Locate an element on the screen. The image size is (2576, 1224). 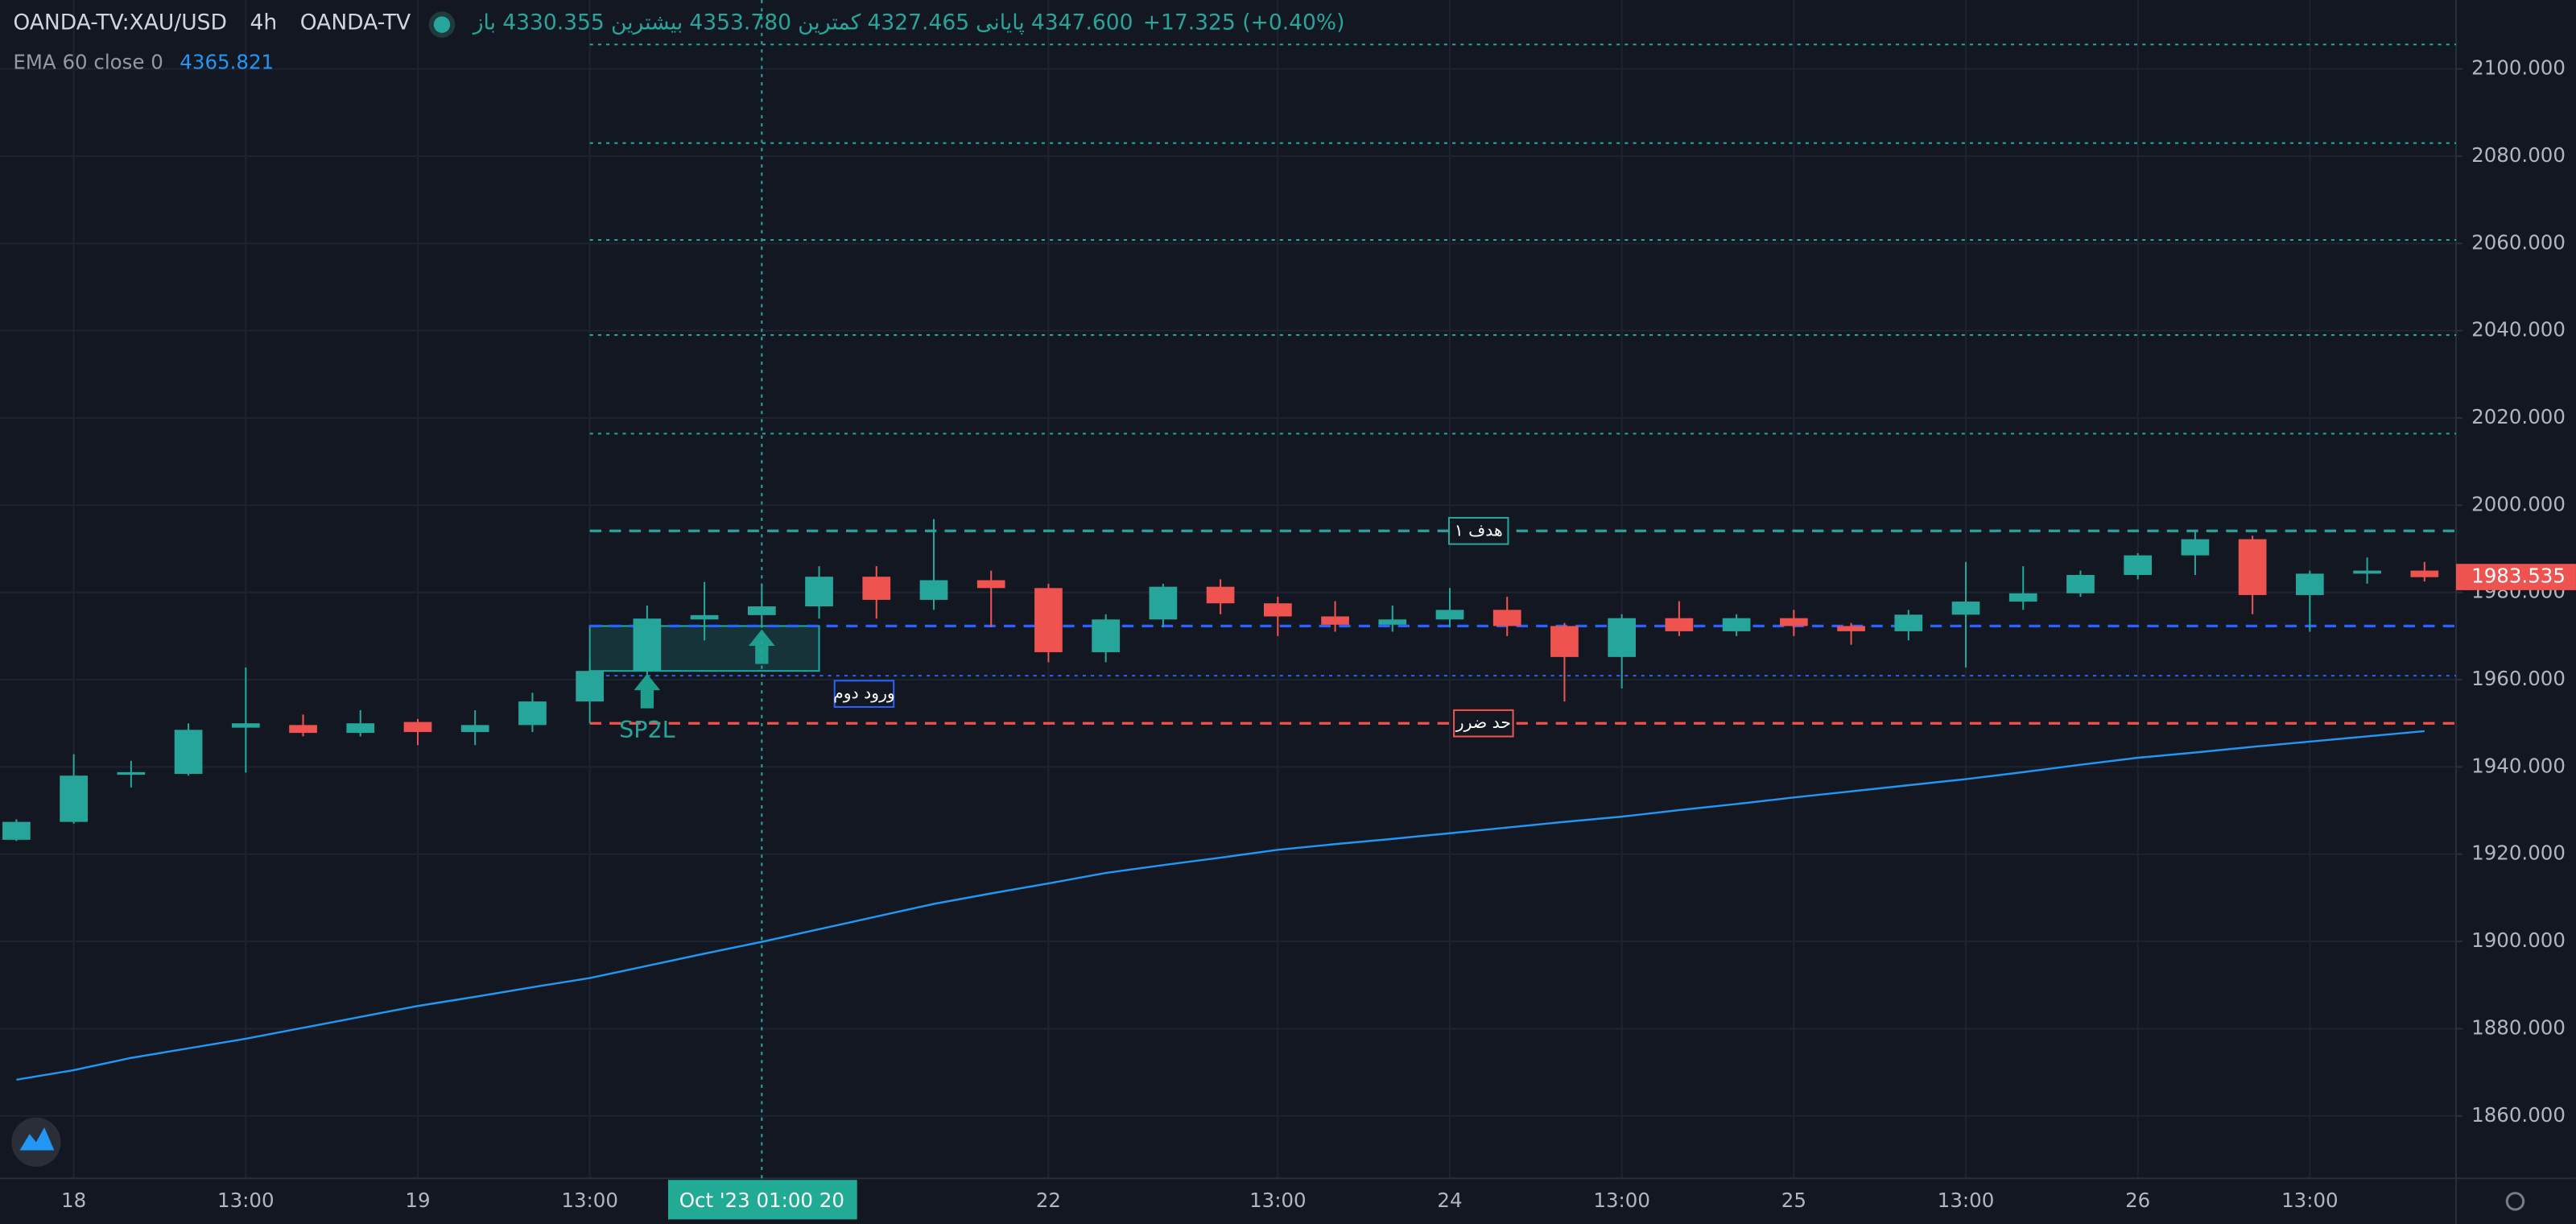
change: +17.325 (+0.40%) is located at coordinates (1243, 23).